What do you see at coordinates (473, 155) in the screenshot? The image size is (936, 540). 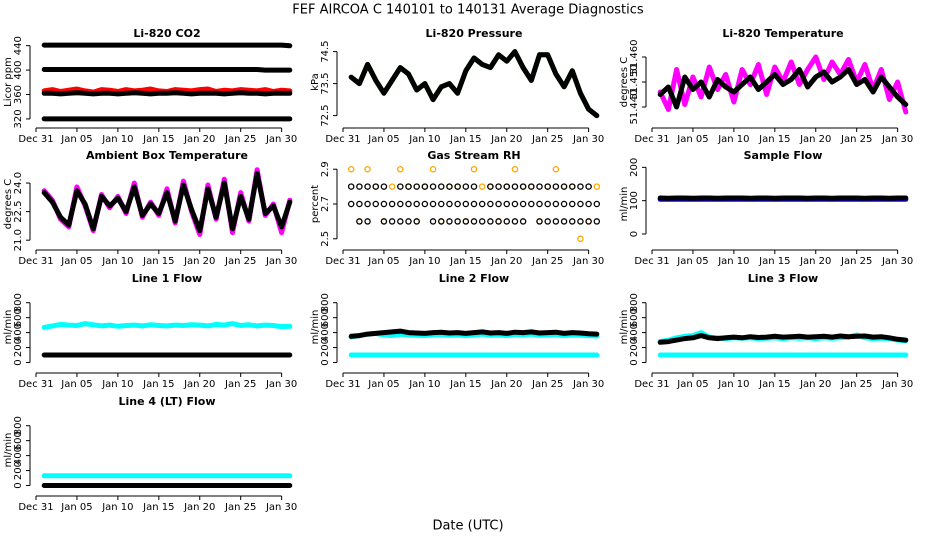 I see `panel-title: Gas Stream RH` at bounding box center [473, 155].